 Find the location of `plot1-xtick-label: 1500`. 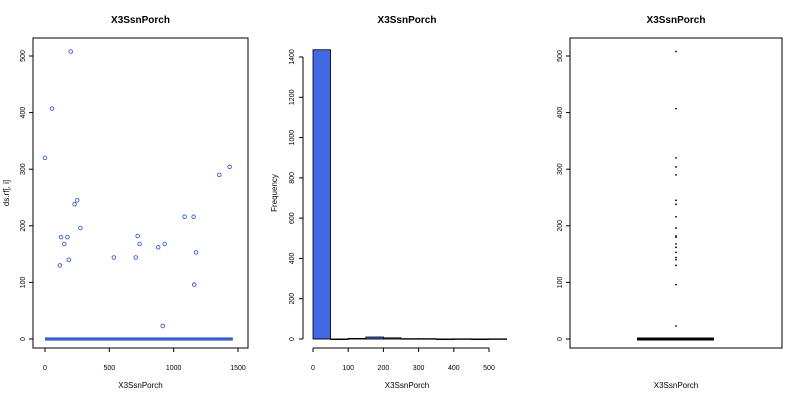

plot1-xtick-label: 1500 is located at coordinates (238, 368).